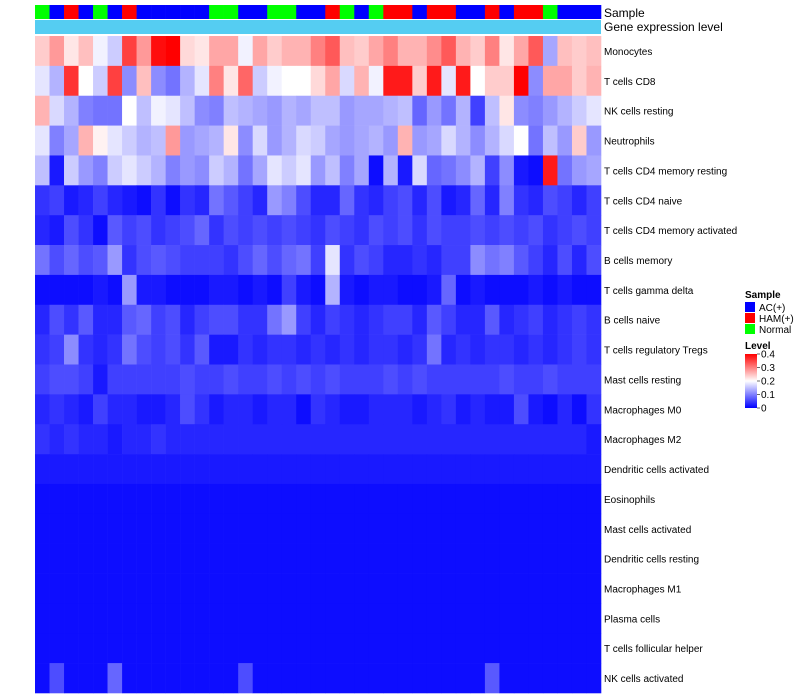  I want to click on row-label: Dendritic cells activated, so click(656, 470).